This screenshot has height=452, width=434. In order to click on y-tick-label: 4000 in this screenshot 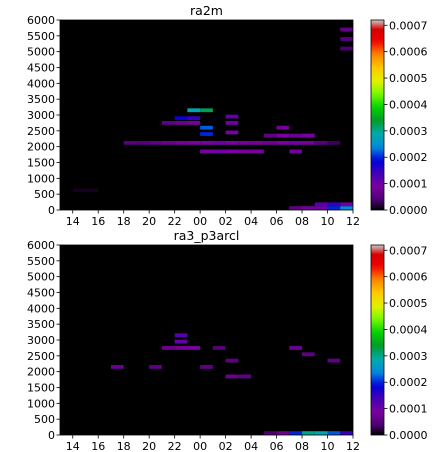, I will do `click(41, 308)`.